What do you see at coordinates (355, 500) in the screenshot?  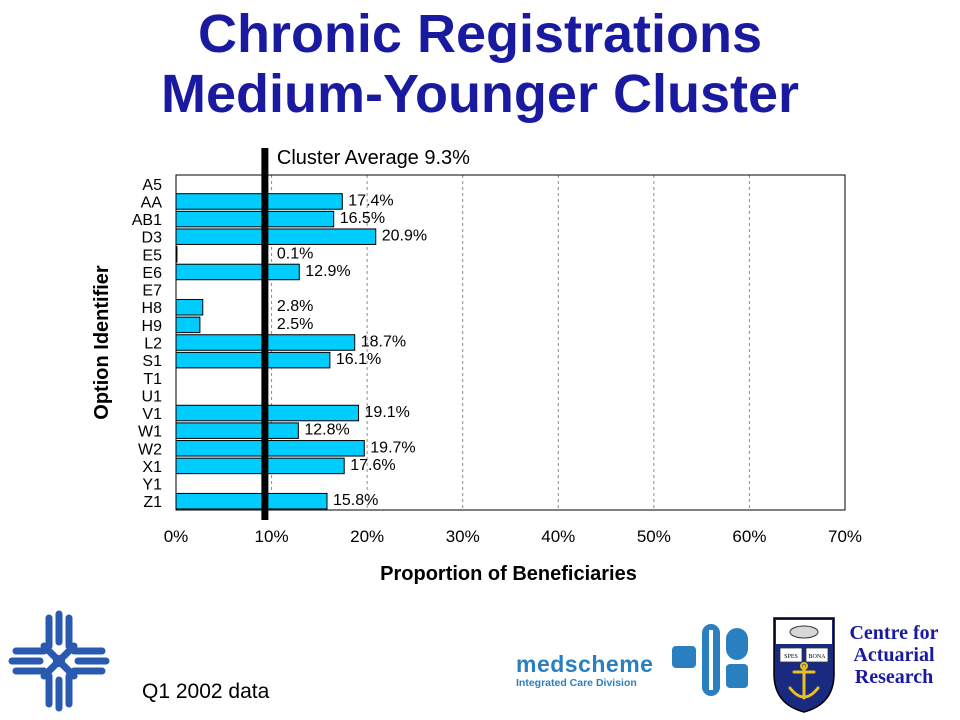 I see `value-label: 15.8%` at bounding box center [355, 500].